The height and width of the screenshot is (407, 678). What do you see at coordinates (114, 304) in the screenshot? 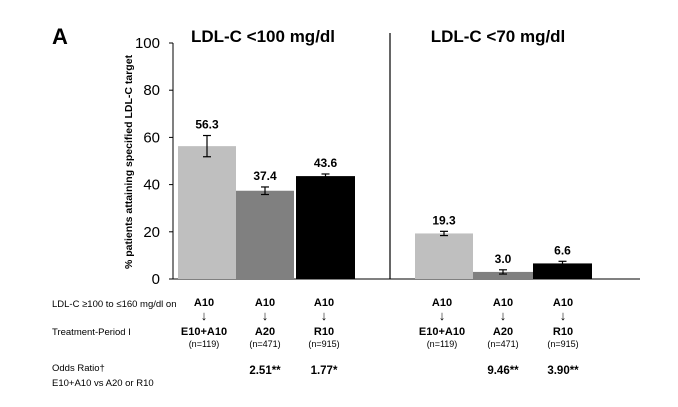
I see `period-label-line1: LDL-C ≥100 to ≤160 mg/dl on` at bounding box center [114, 304].